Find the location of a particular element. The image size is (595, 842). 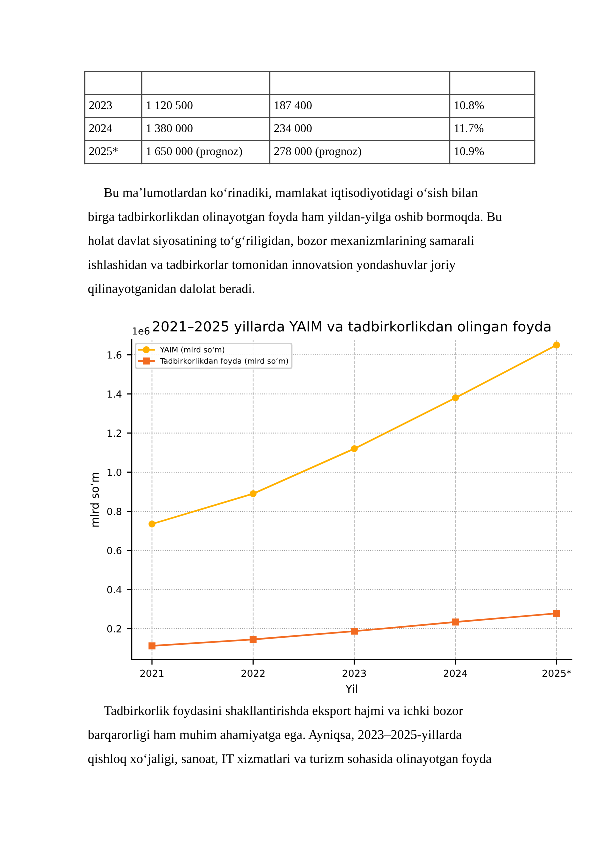

text: 1 380 000 is located at coordinates (170, 128).